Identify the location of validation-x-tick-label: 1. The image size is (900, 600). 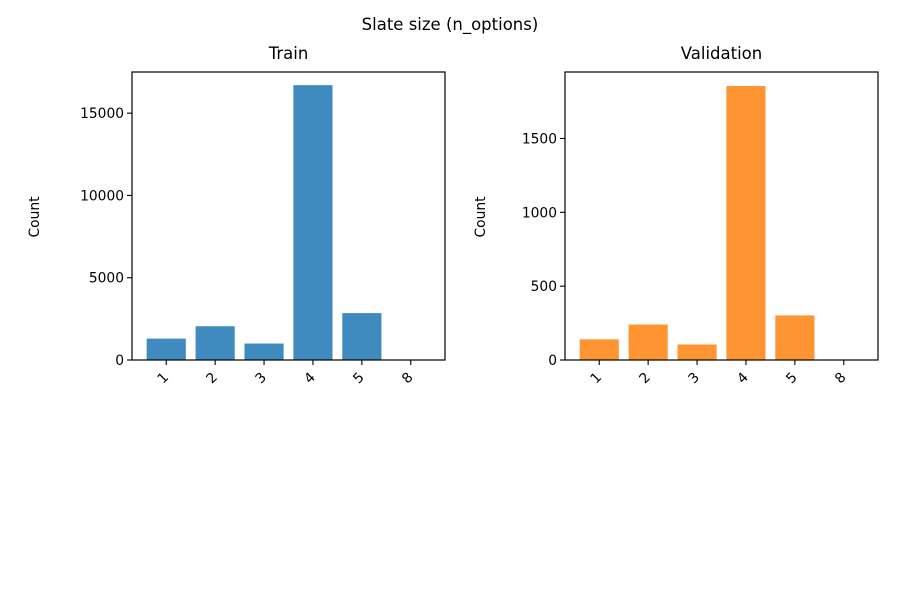
(597, 379).